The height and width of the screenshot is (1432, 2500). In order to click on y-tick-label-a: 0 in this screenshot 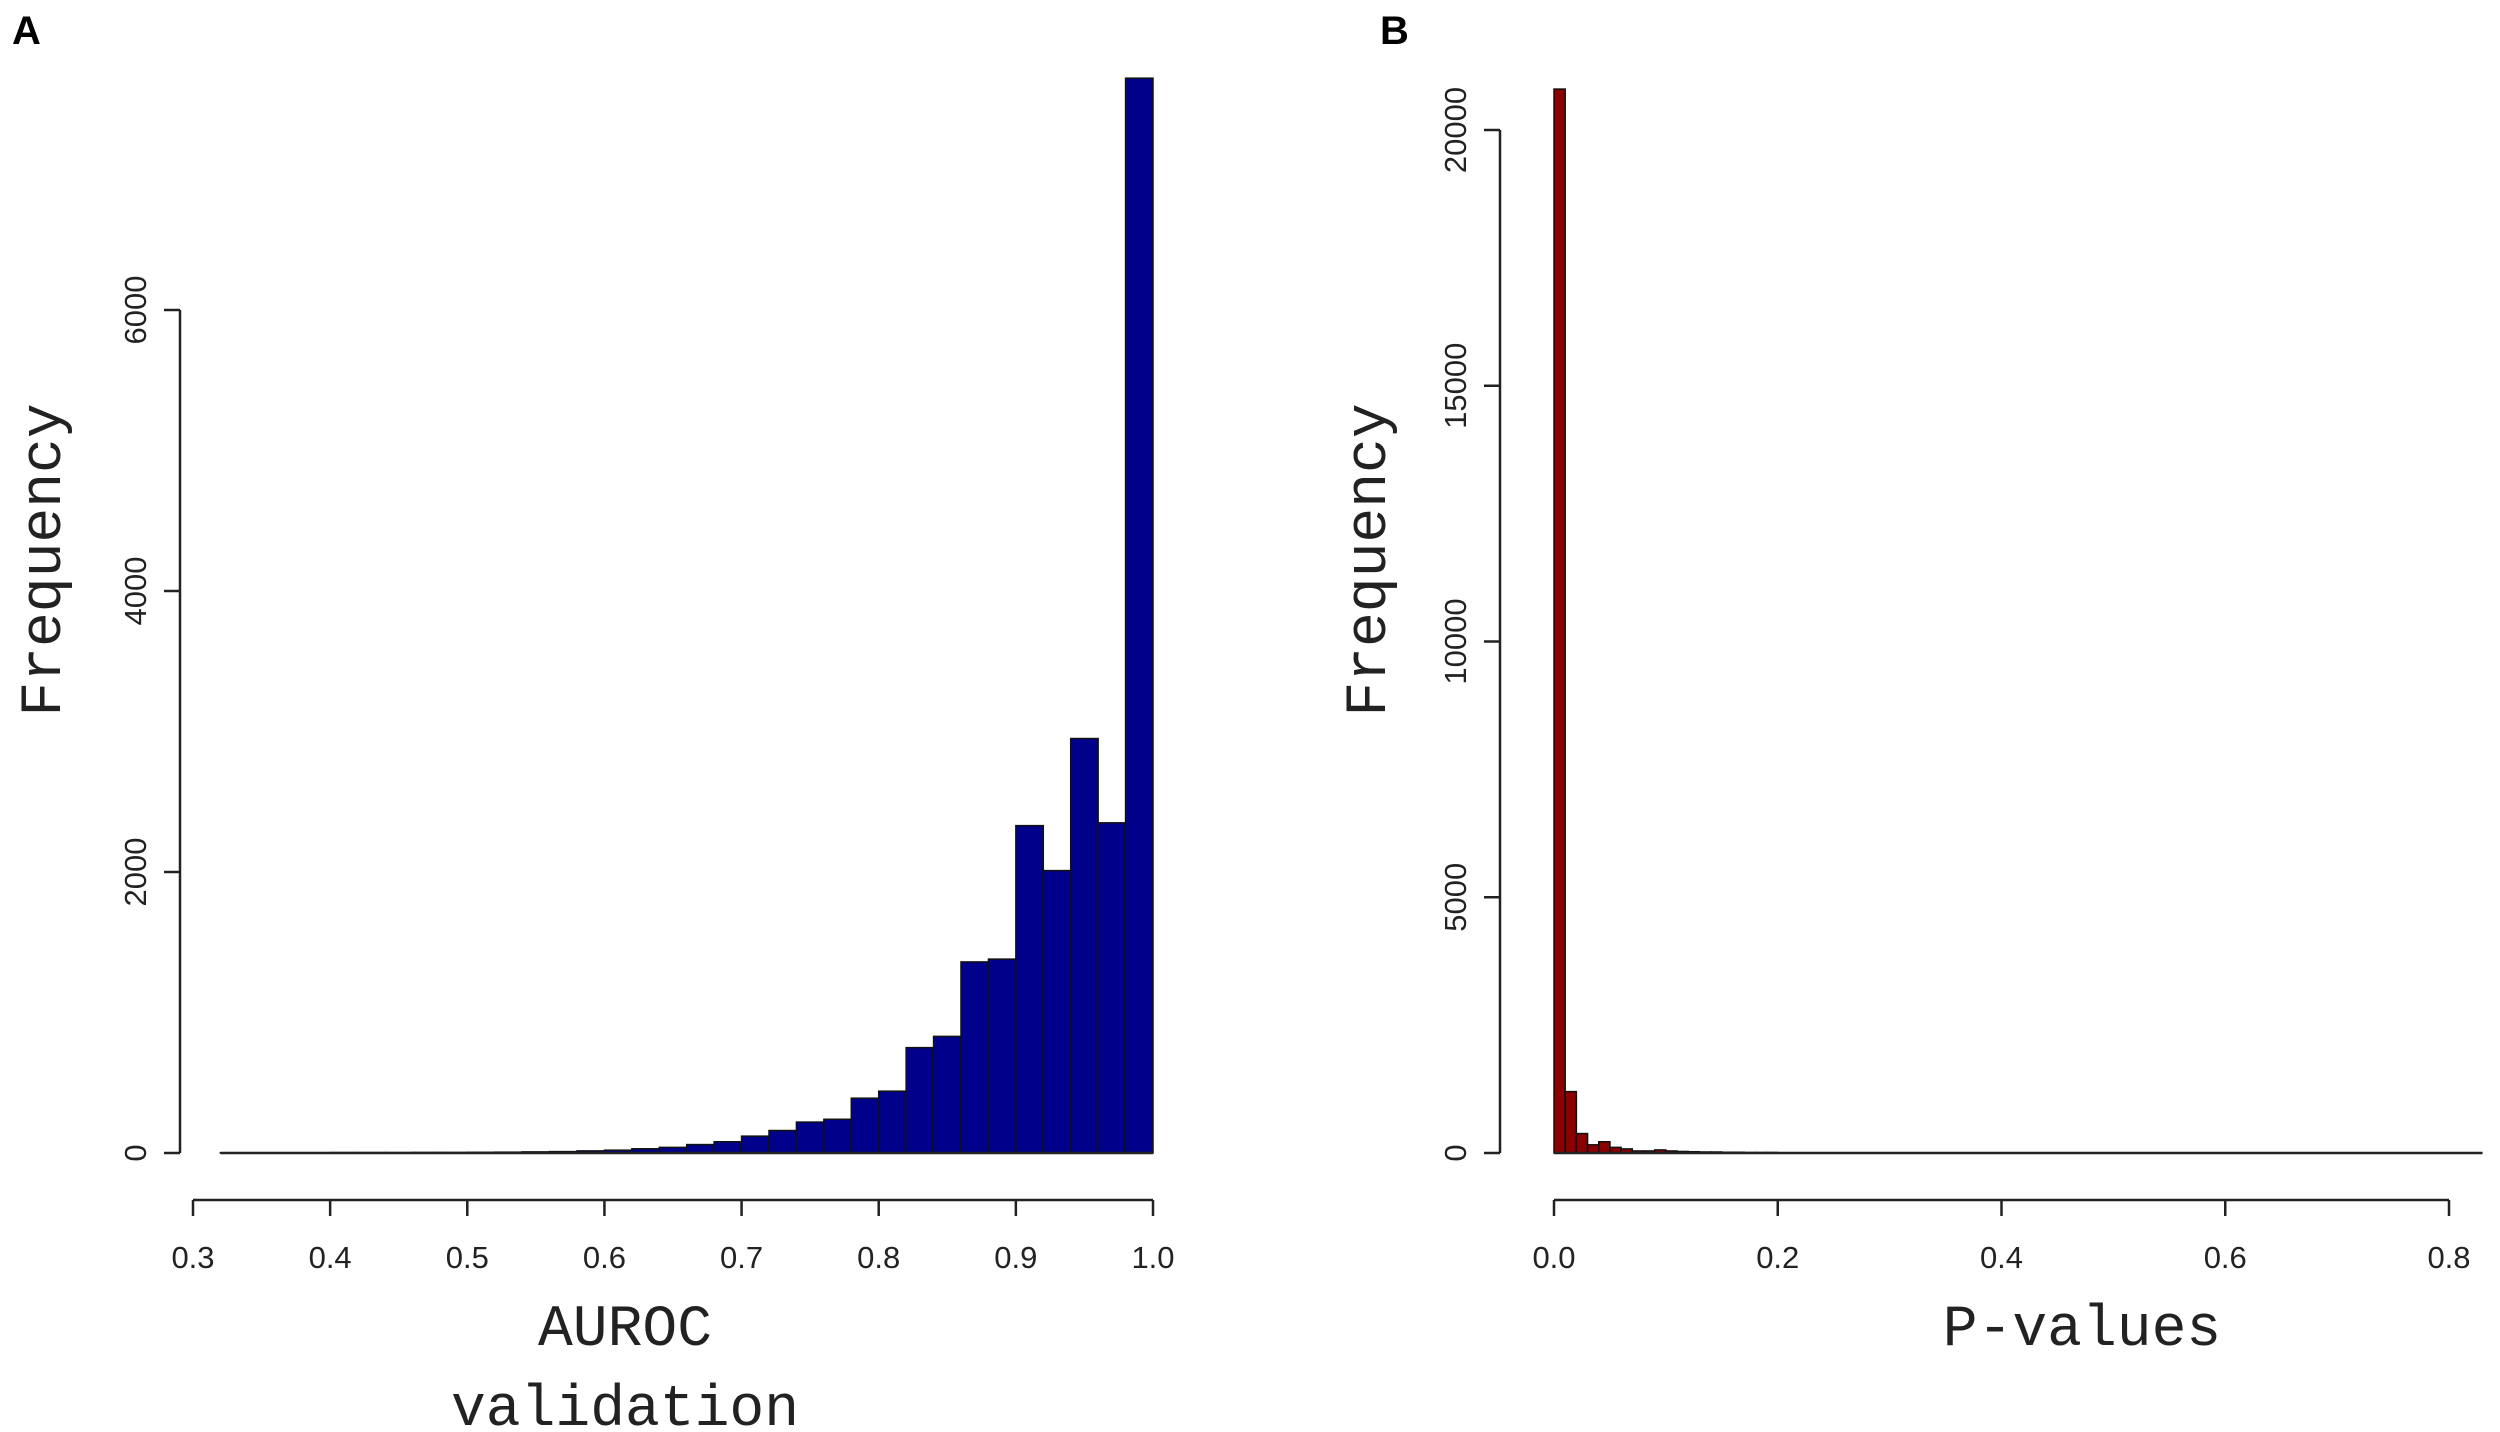, I will do `click(135, 1152)`.